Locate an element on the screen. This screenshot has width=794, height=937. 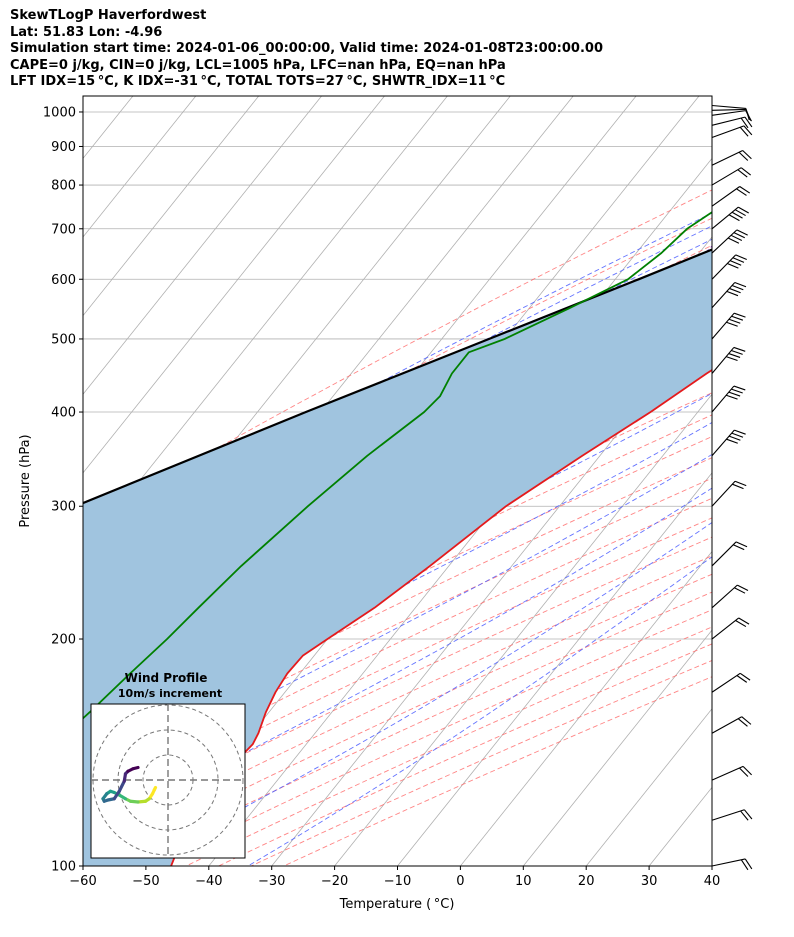
x-tick-label: −40 is located at coordinates (208, 881).